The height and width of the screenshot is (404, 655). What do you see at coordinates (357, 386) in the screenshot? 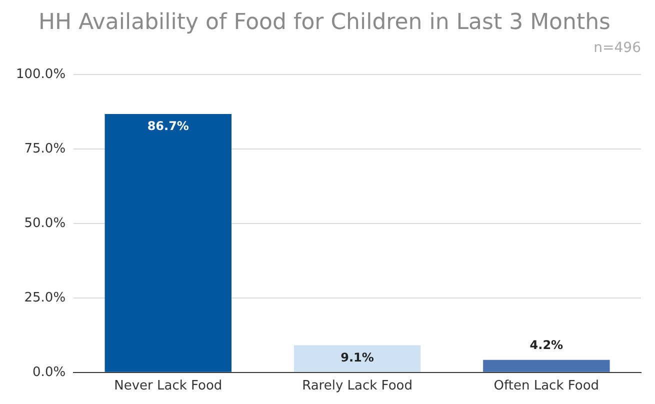
I see `x-tick-label: Rarely Lack Food` at bounding box center [357, 386].